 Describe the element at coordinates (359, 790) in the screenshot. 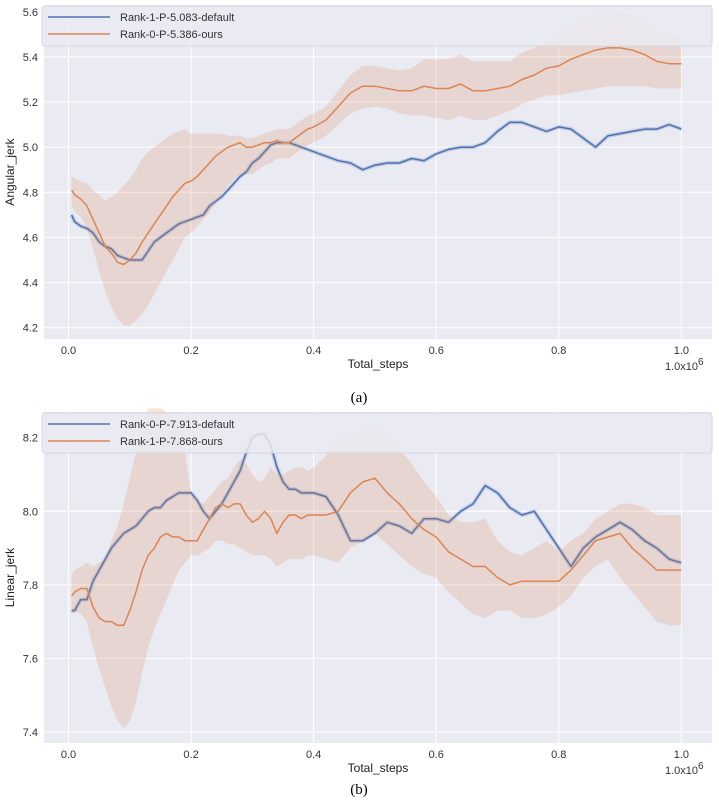

I see `panel-caption: (b)` at that location.